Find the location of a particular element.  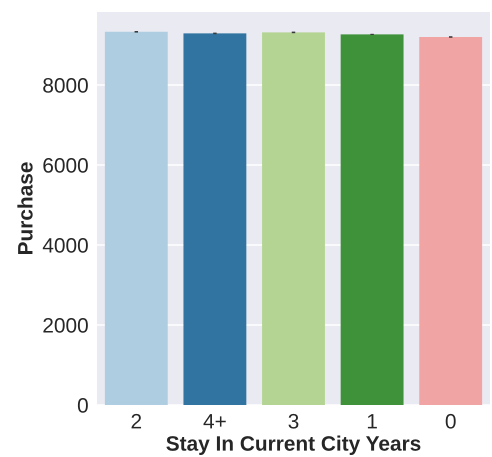

x-tick-label: 2 is located at coordinates (137, 421).